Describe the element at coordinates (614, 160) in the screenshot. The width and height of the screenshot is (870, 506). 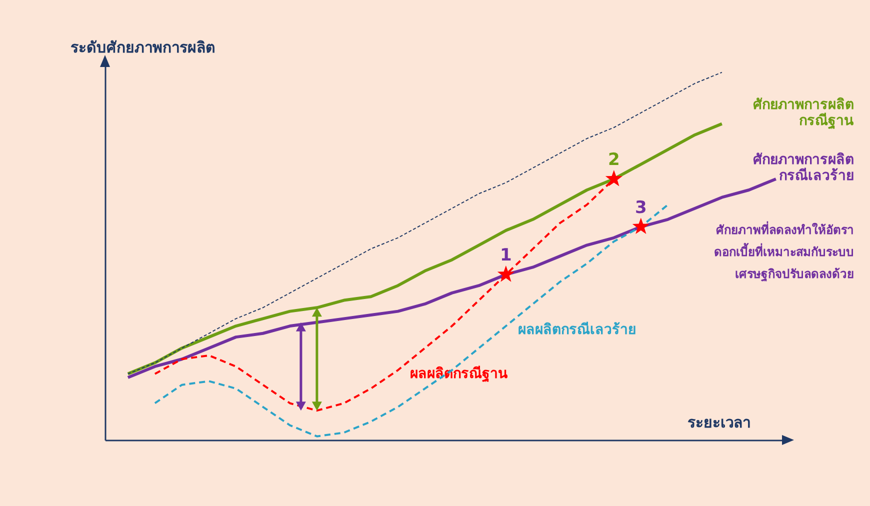
I see `annotation: 2` at that location.